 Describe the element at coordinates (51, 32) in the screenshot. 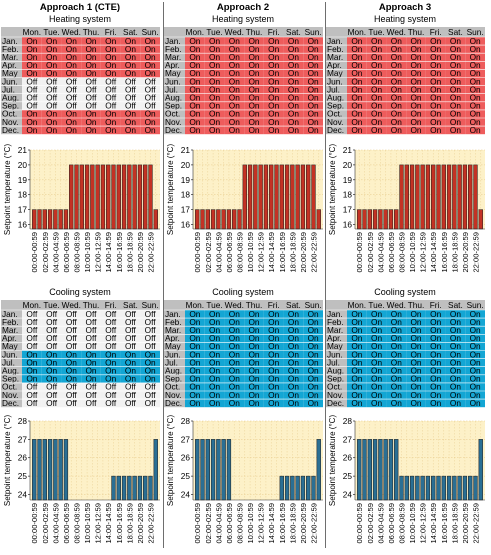

I see `day-header: Tue.` at that location.